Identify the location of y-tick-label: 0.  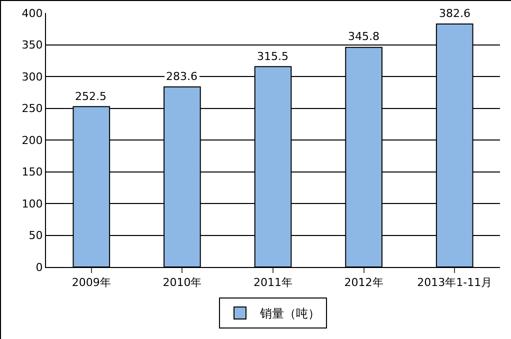
(39, 267).